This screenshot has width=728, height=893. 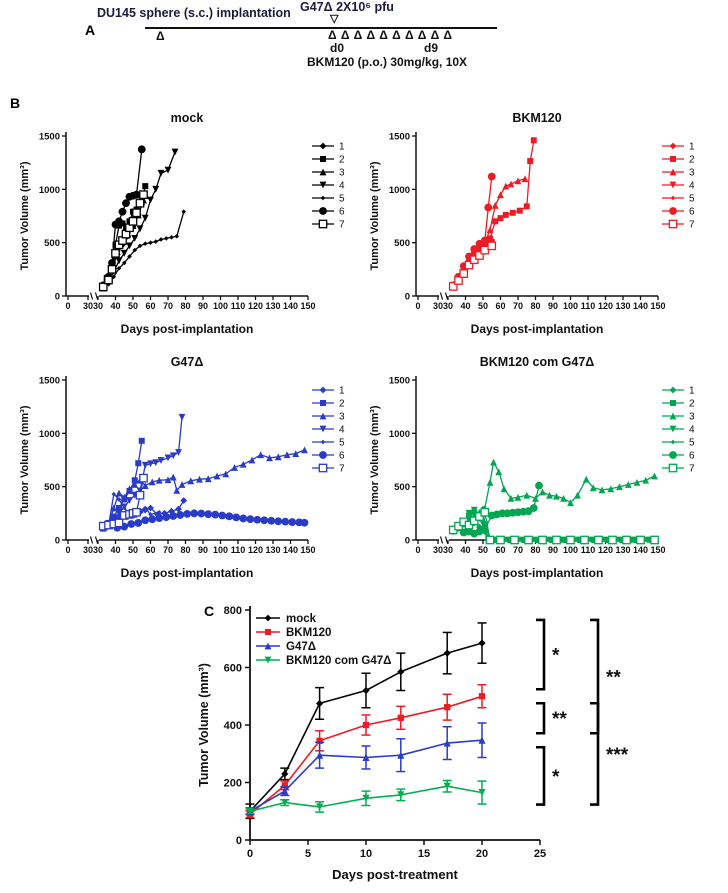 What do you see at coordinates (395, 874) in the screenshot?
I see `svg-text: Days post-treatment` at bounding box center [395, 874].